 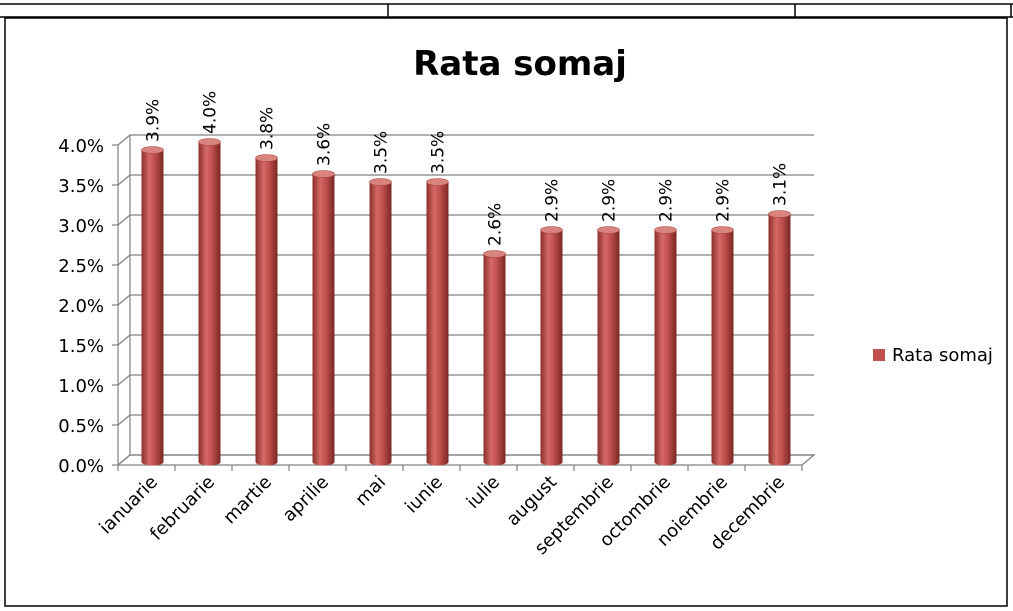 I want to click on bar-iunie, so click(x=437, y=322).